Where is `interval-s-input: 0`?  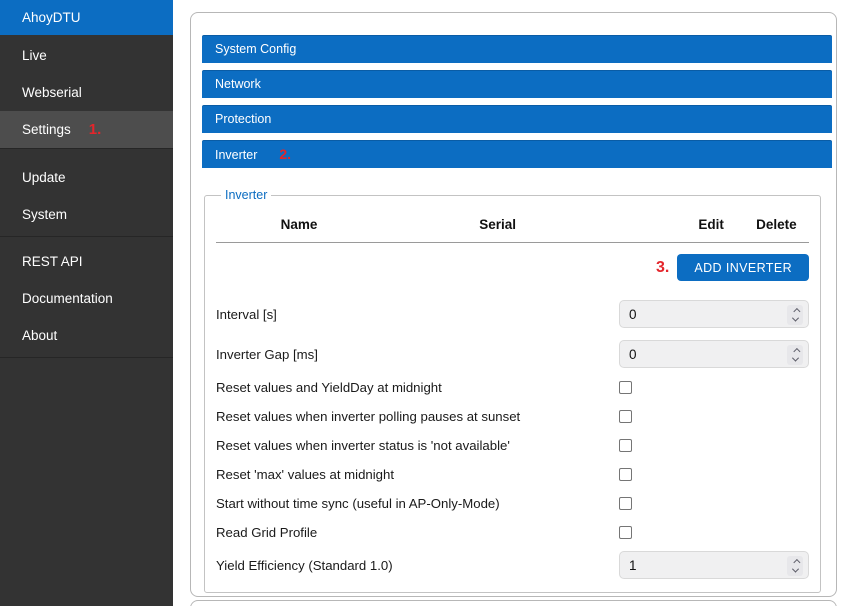 interval-s-input: 0 is located at coordinates (714, 314).